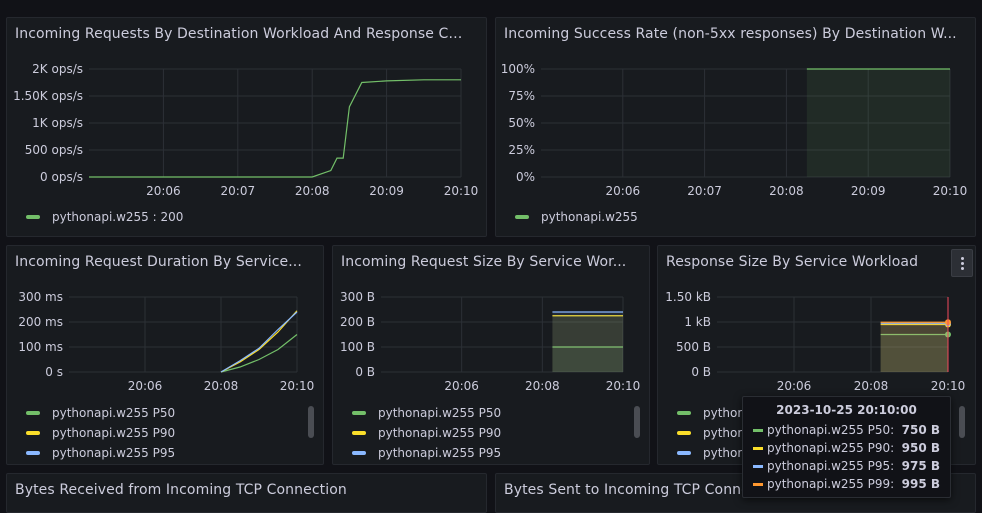  I want to click on tooltip-time: 2023-10-25 20:10:00, so click(846, 410).